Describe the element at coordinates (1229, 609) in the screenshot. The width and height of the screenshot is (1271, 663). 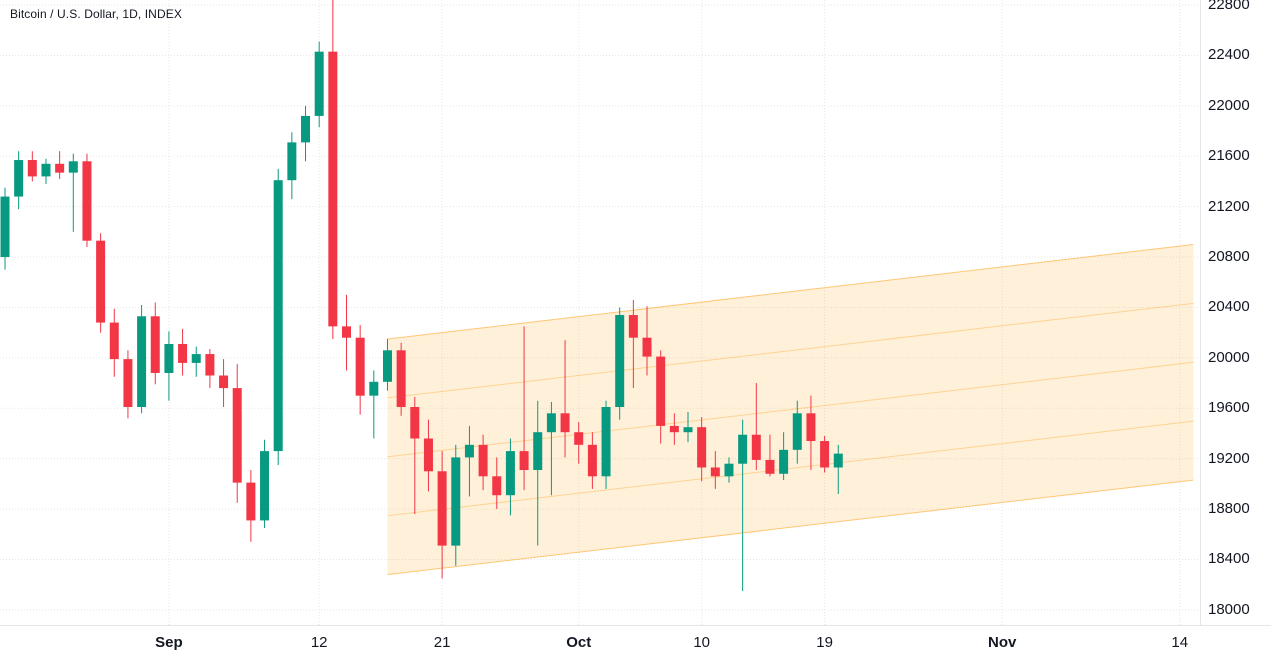
I see `price-axis-label: 18000` at that location.